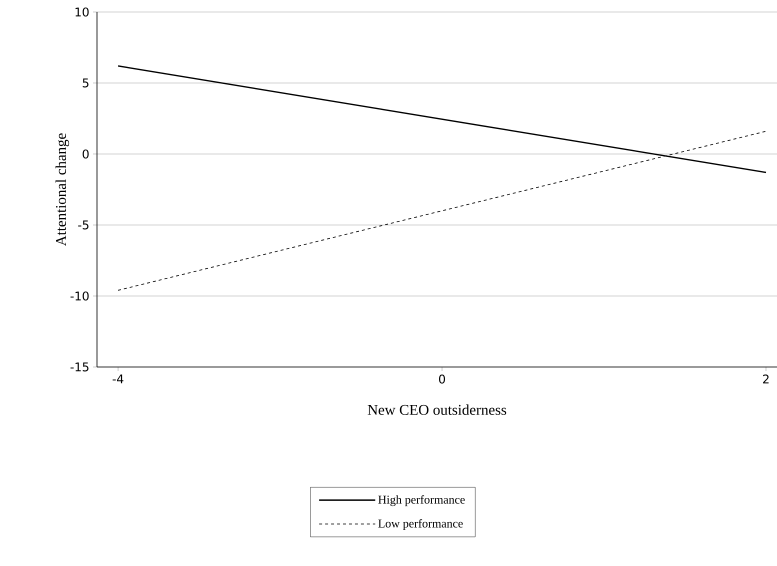 The width and height of the screenshot is (777, 566). I want to click on x-axis-title: New CEO outsiderness, so click(437, 409).